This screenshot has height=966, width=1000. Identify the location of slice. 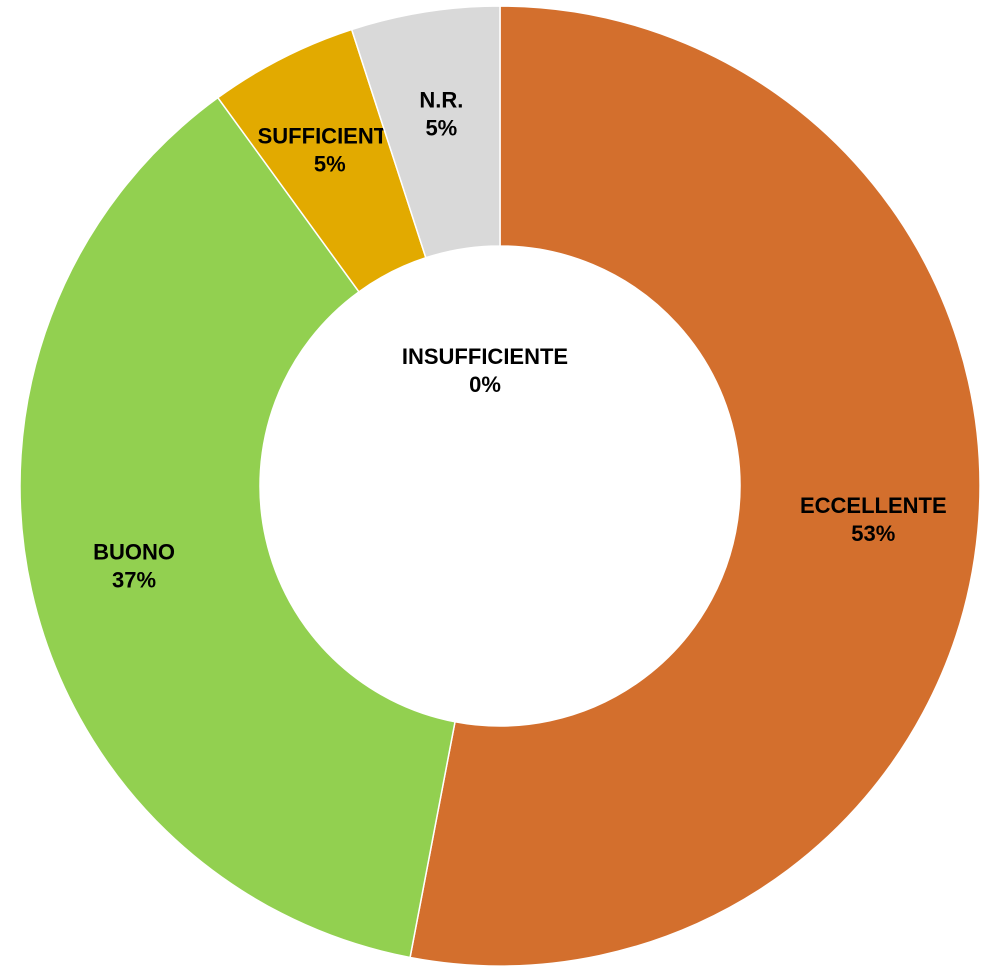
(425, 132).